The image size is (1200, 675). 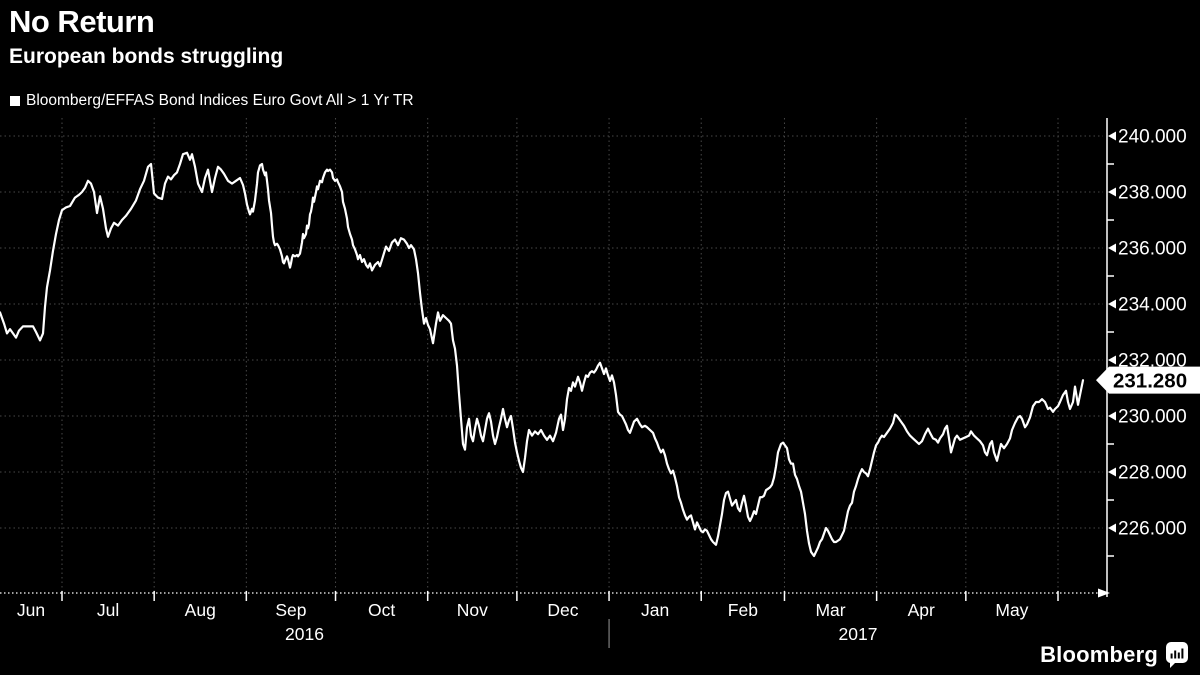 I want to click on svg-text: Dec, so click(x=562, y=610).